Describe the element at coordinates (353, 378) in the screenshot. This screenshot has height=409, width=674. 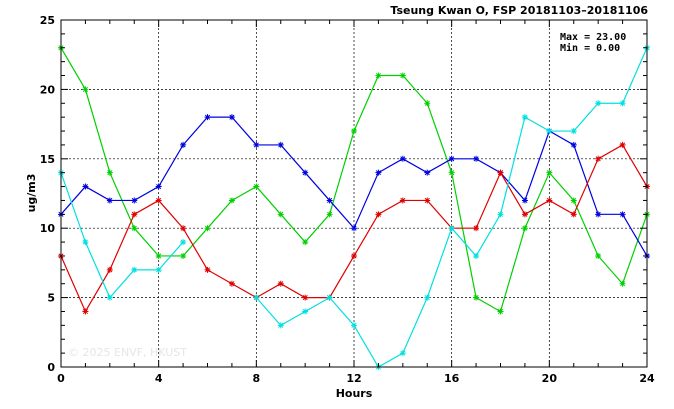
I see `x-tick-label: 12` at that location.